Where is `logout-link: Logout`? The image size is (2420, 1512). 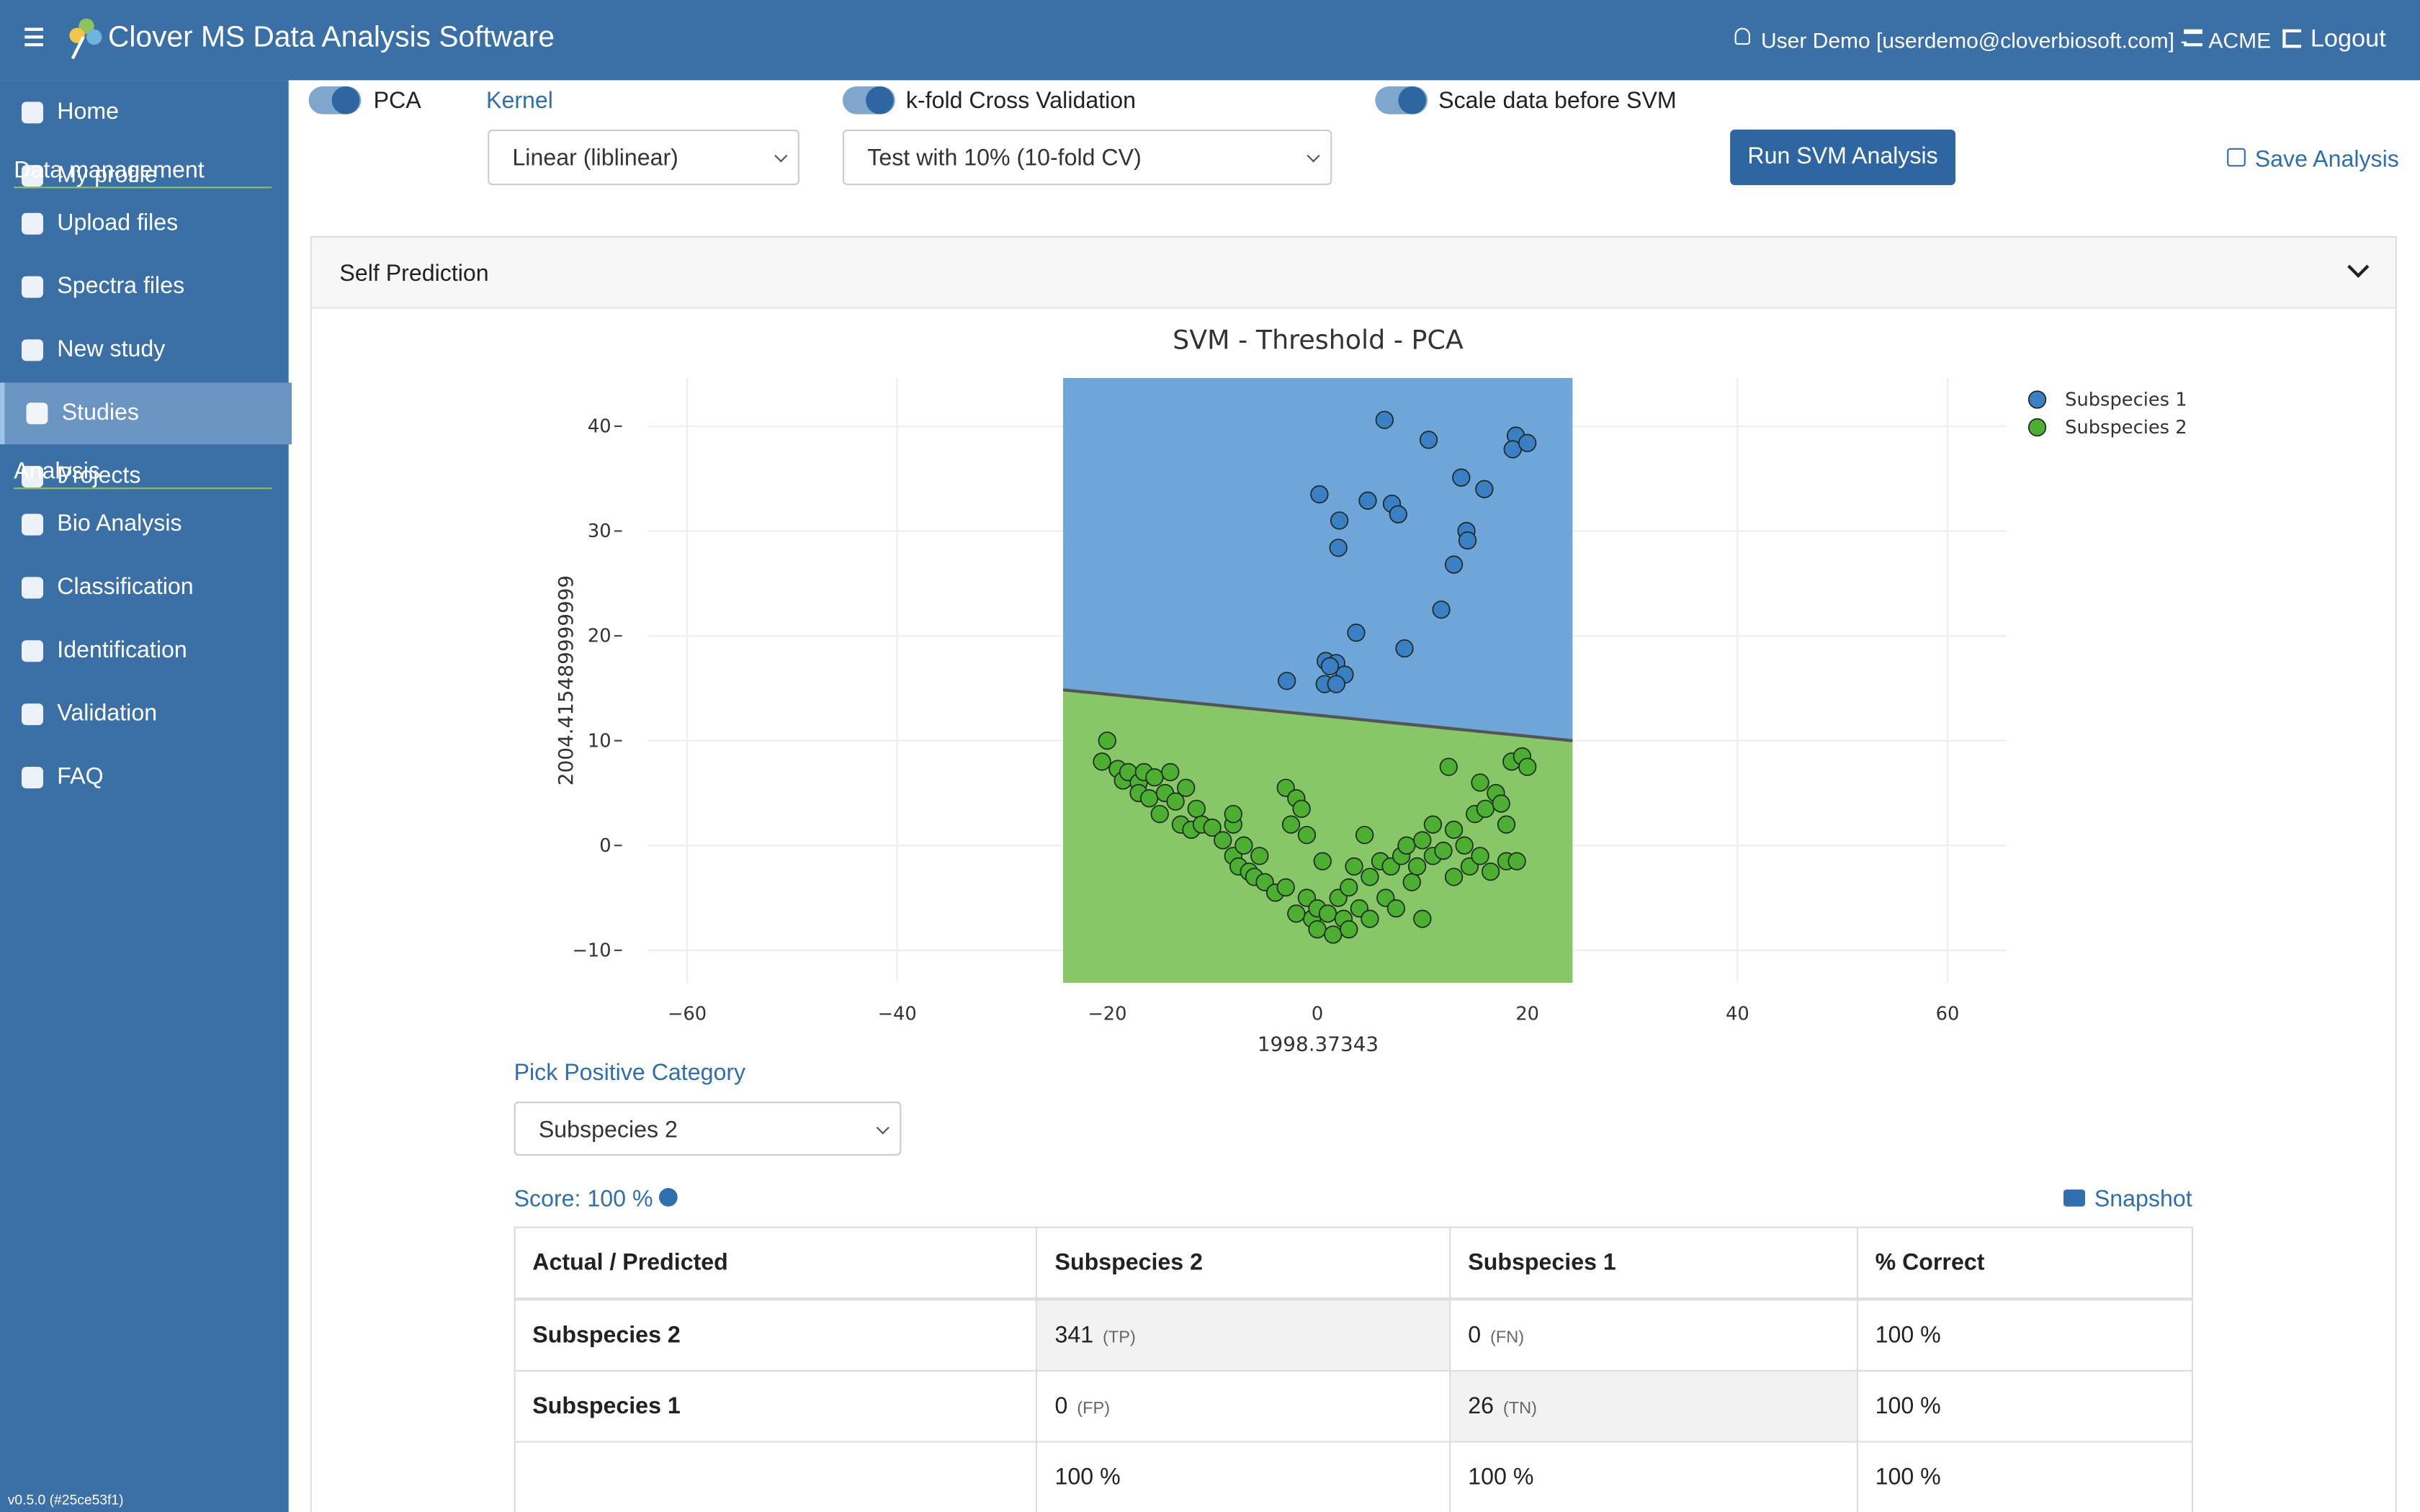 logout-link: Logout is located at coordinates (2348, 39).